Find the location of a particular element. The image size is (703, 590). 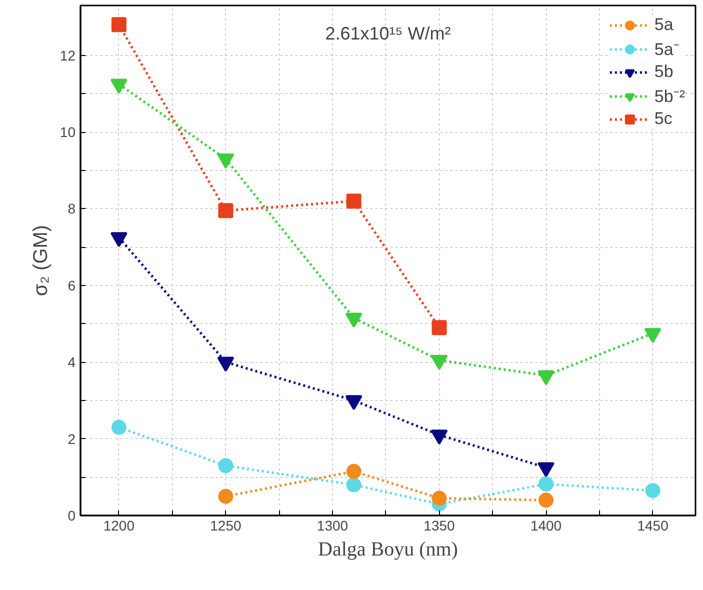

legend-label: 5a⁻ is located at coordinates (667, 49).